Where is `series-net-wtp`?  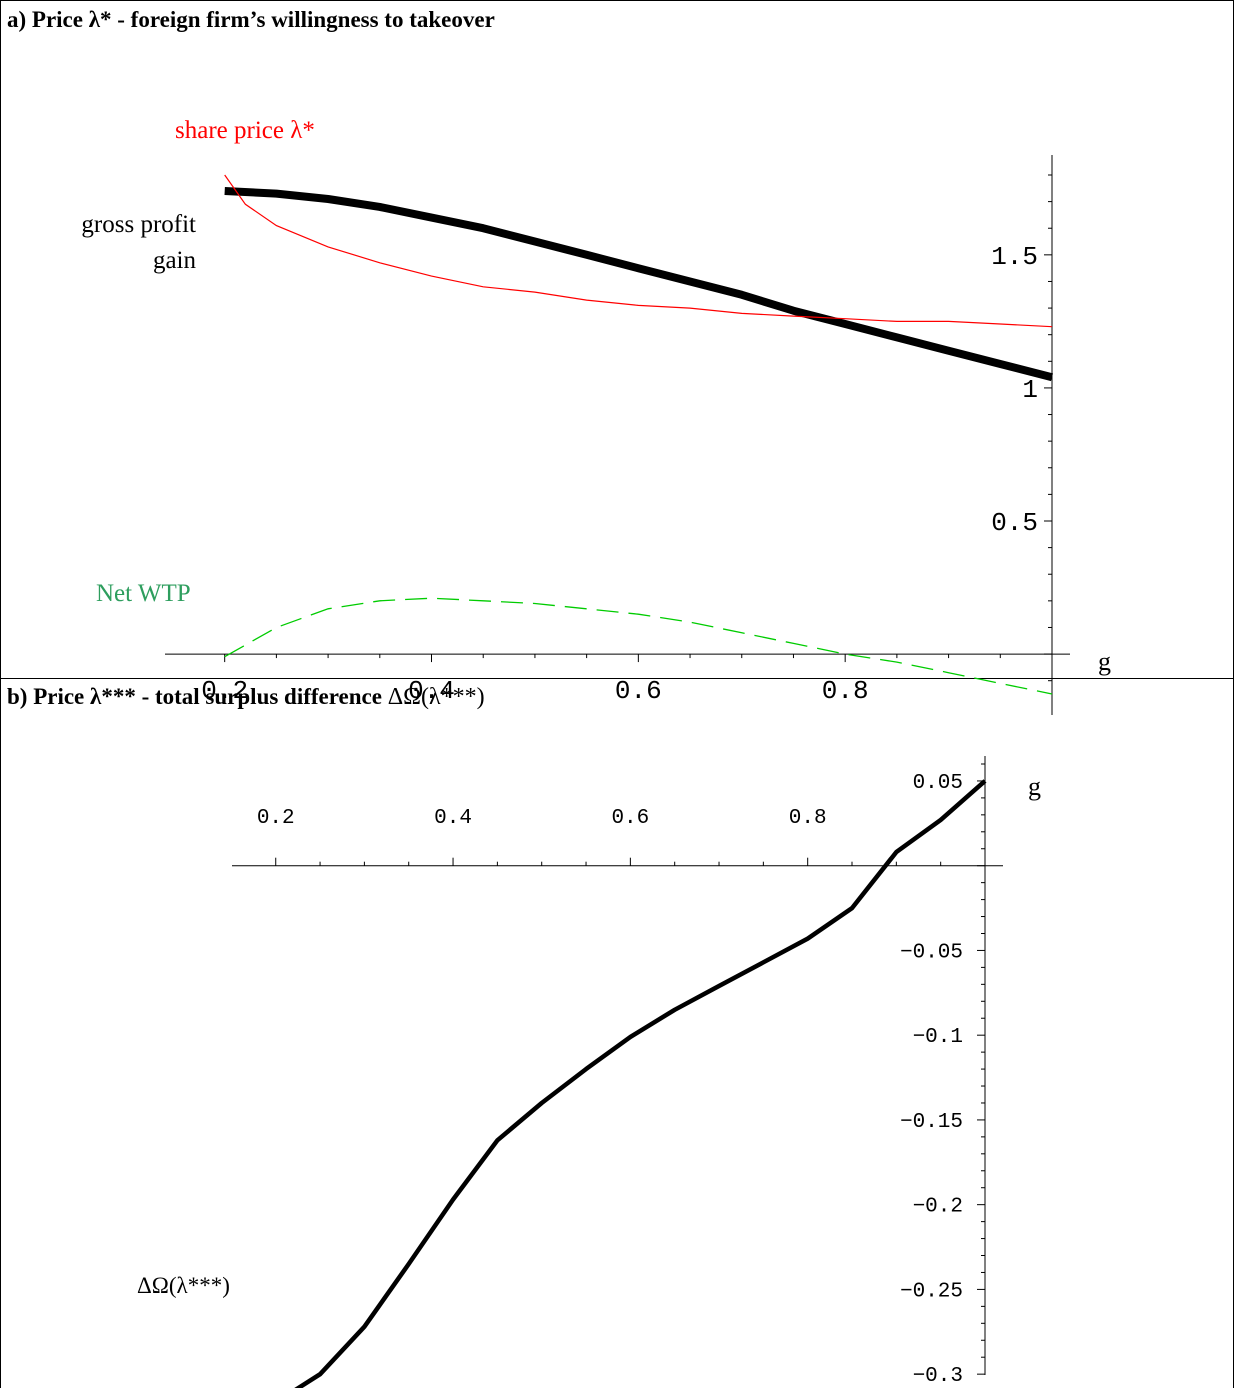
series-net-wtp is located at coordinates (638, 646).